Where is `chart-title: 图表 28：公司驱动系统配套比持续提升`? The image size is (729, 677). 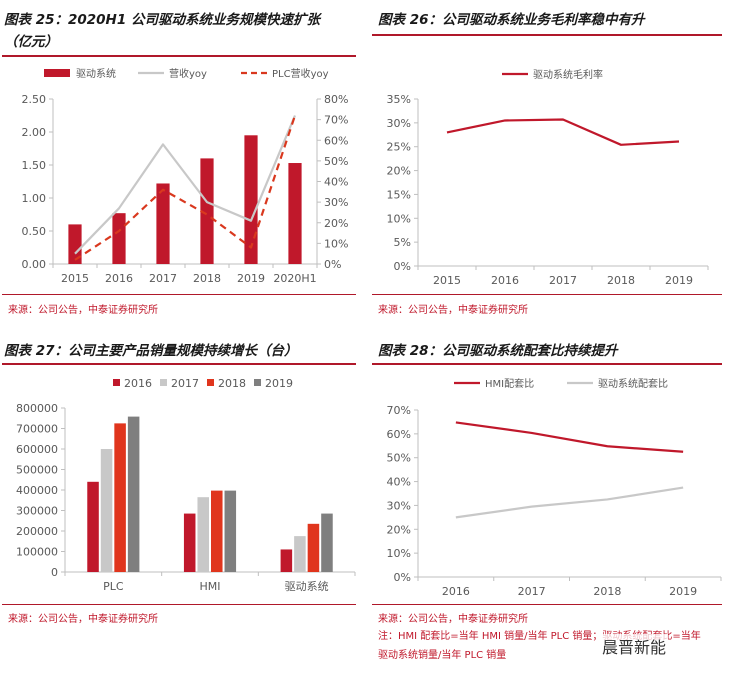
chart-title: 图表 28：公司驱动系统配套比持续提升 is located at coordinates (498, 351).